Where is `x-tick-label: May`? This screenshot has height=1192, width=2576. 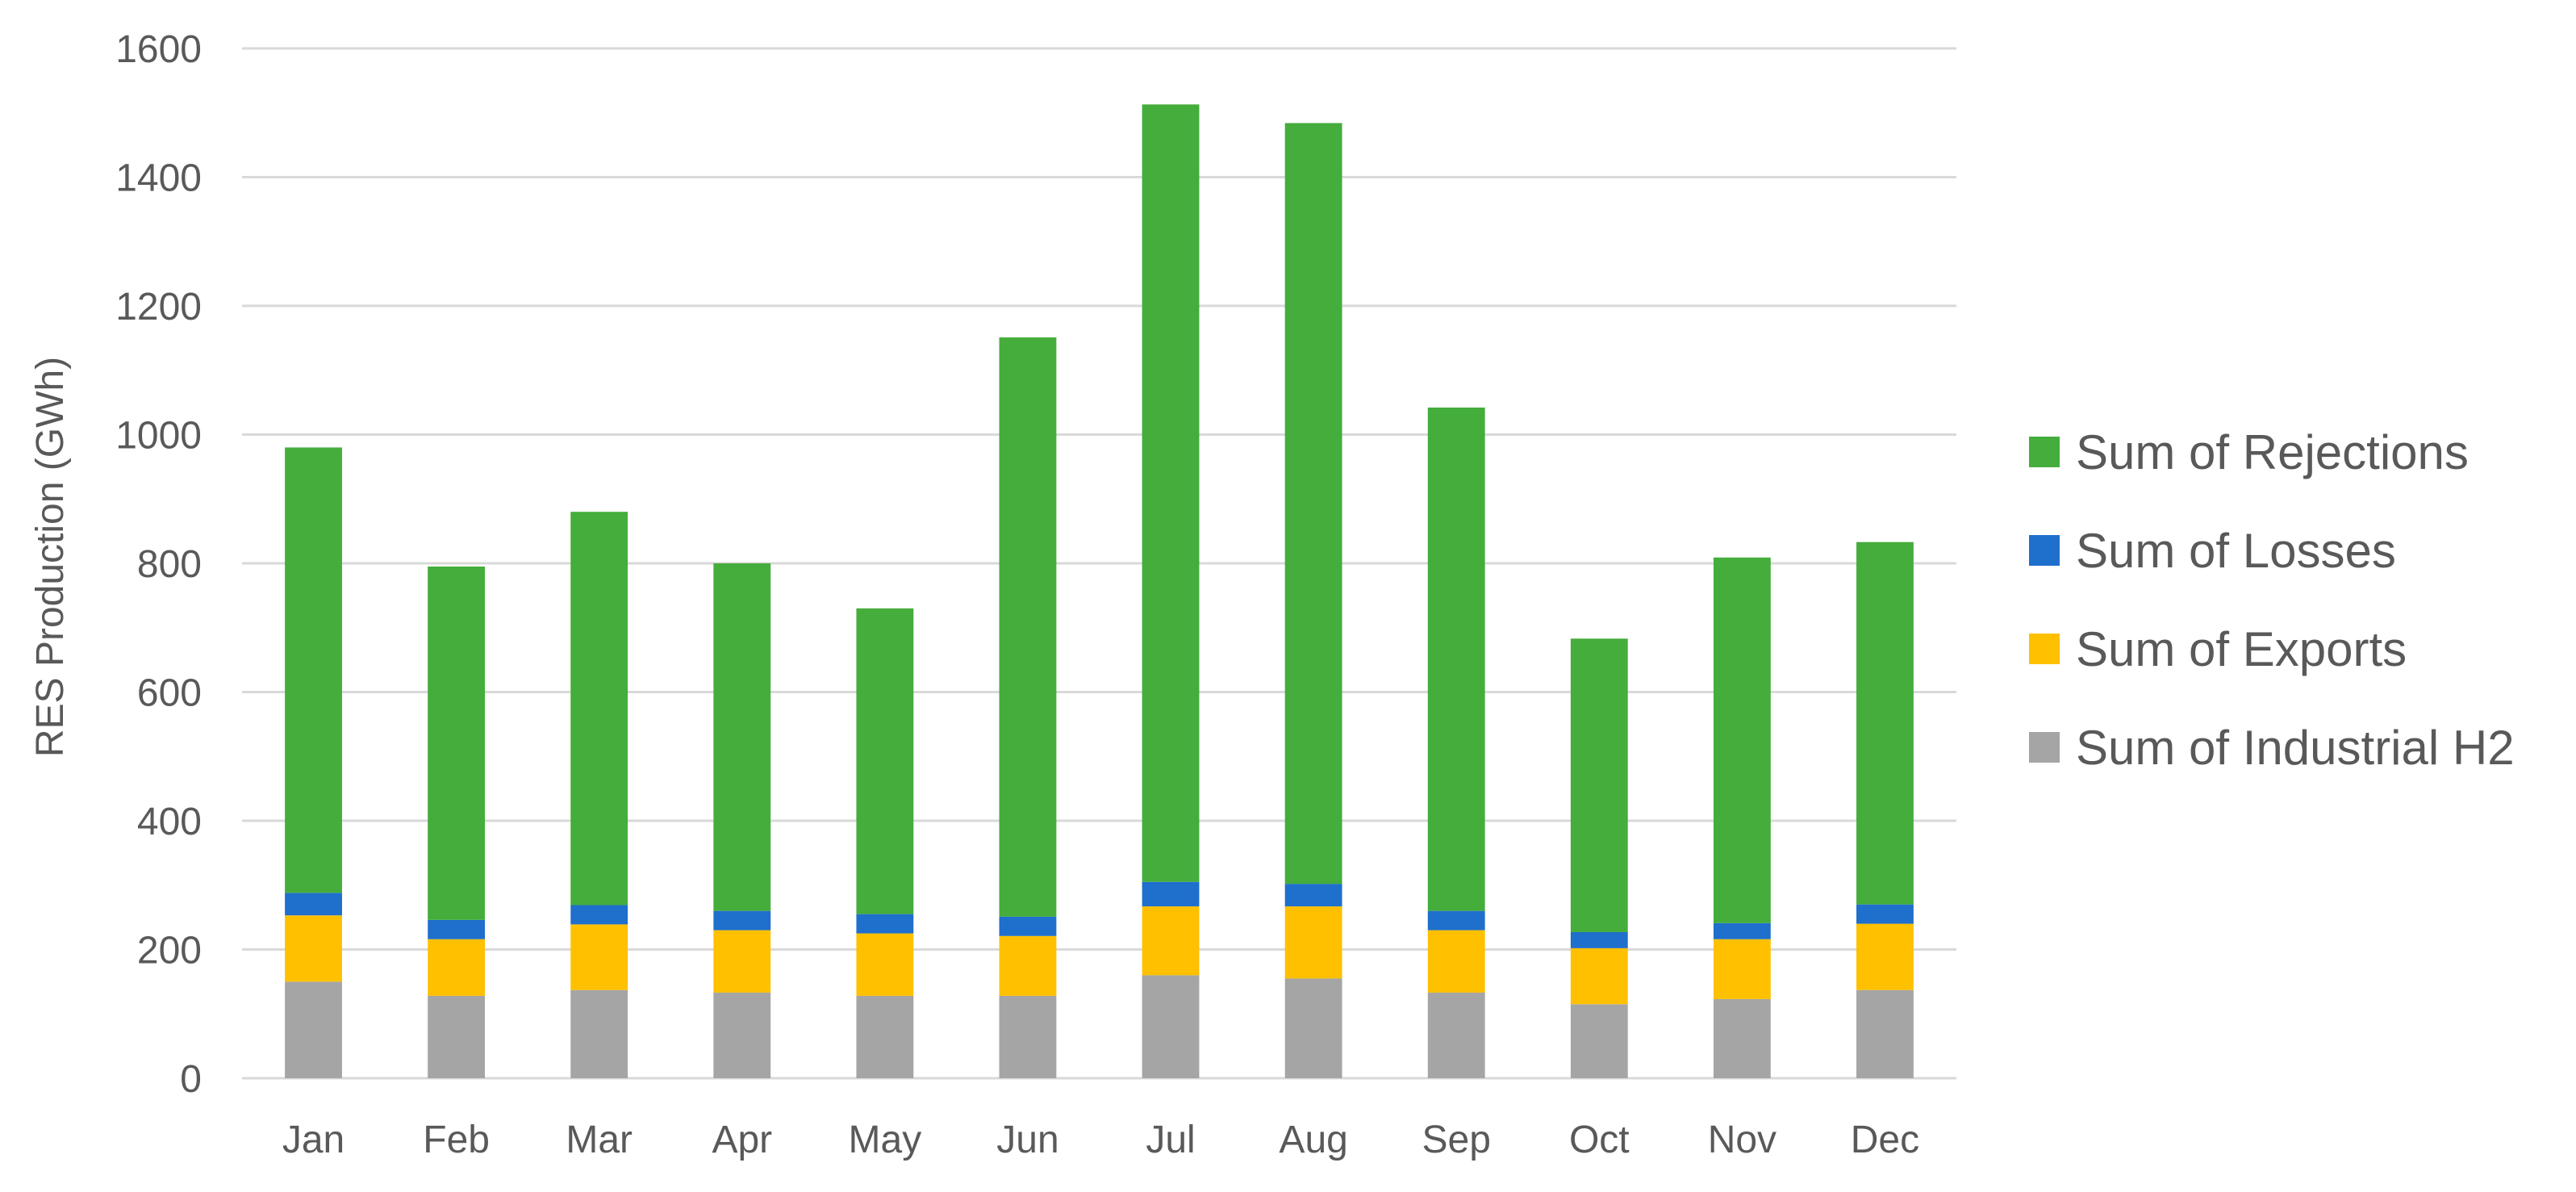
x-tick-label: May is located at coordinates (885, 1140).